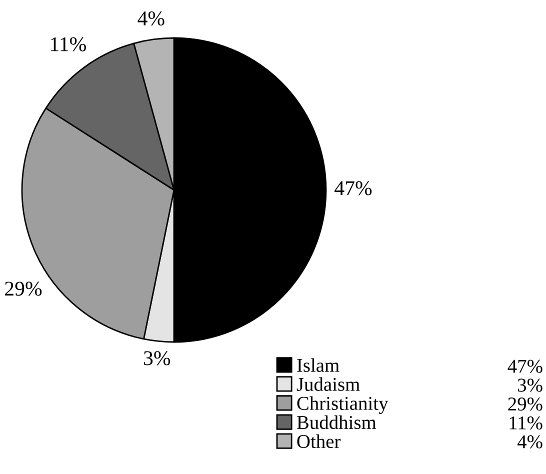 Image resolution: width=546 pixels, height=474 pixels. What do you see at coordinates (319, 441) in the screenshot?
I see `legend-label: Other` at bounding box center [319, 441].